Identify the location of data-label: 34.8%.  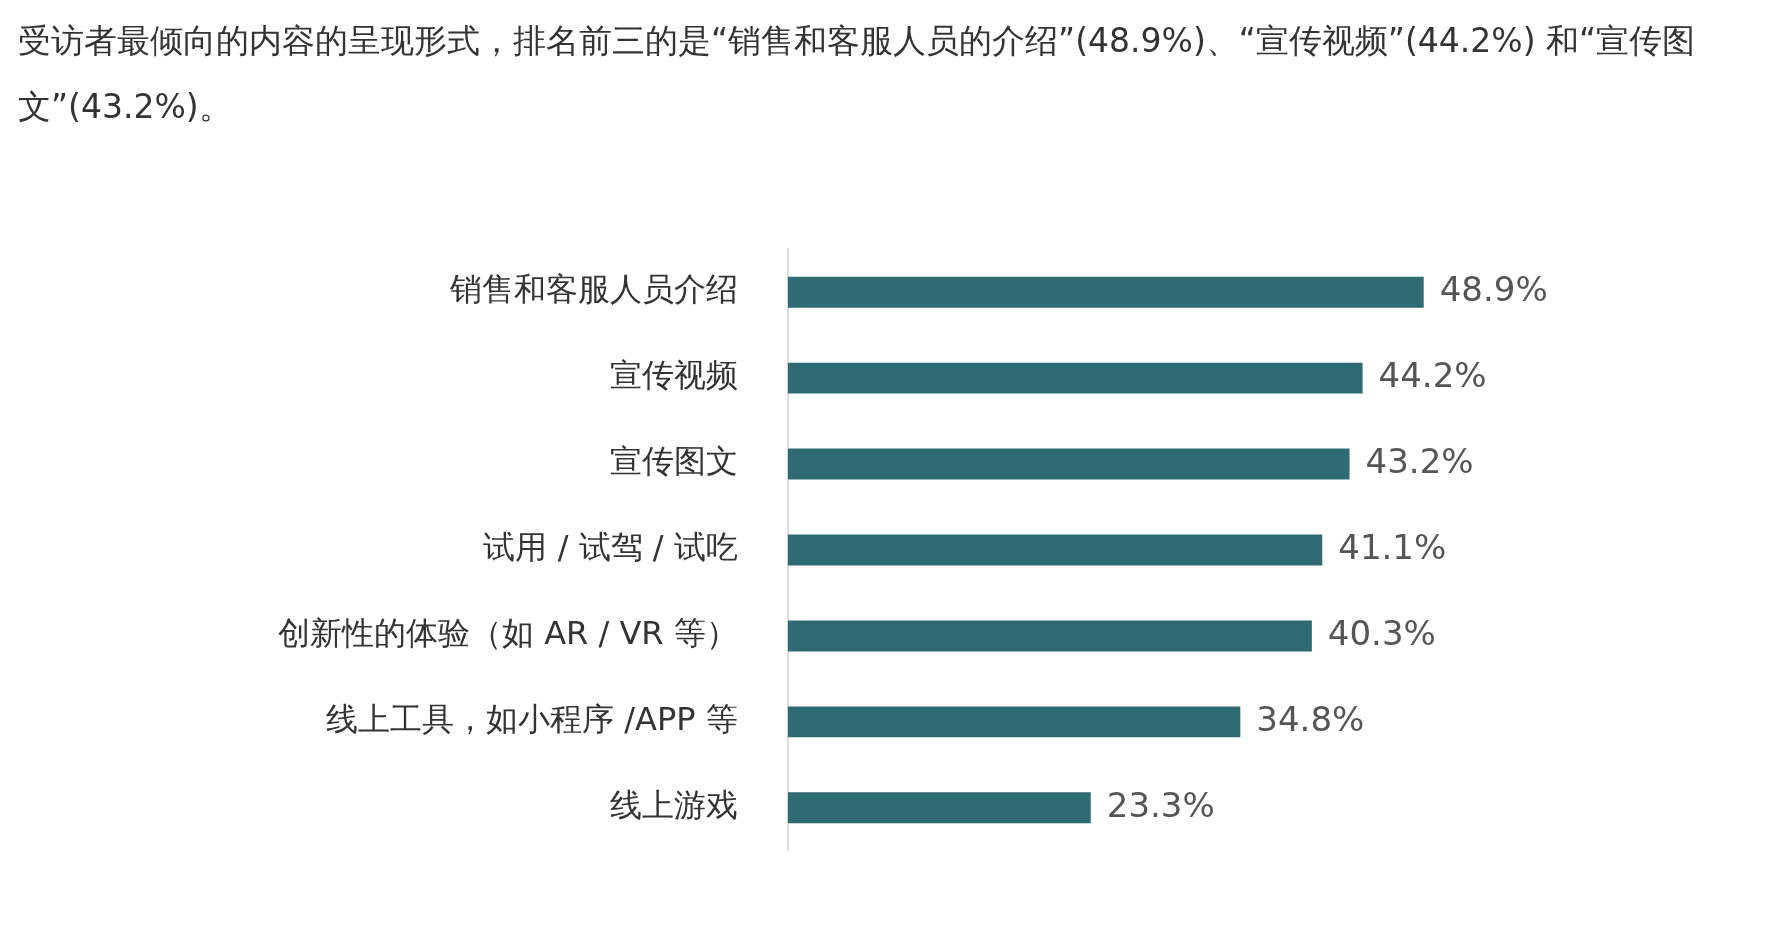
(1310, 718).